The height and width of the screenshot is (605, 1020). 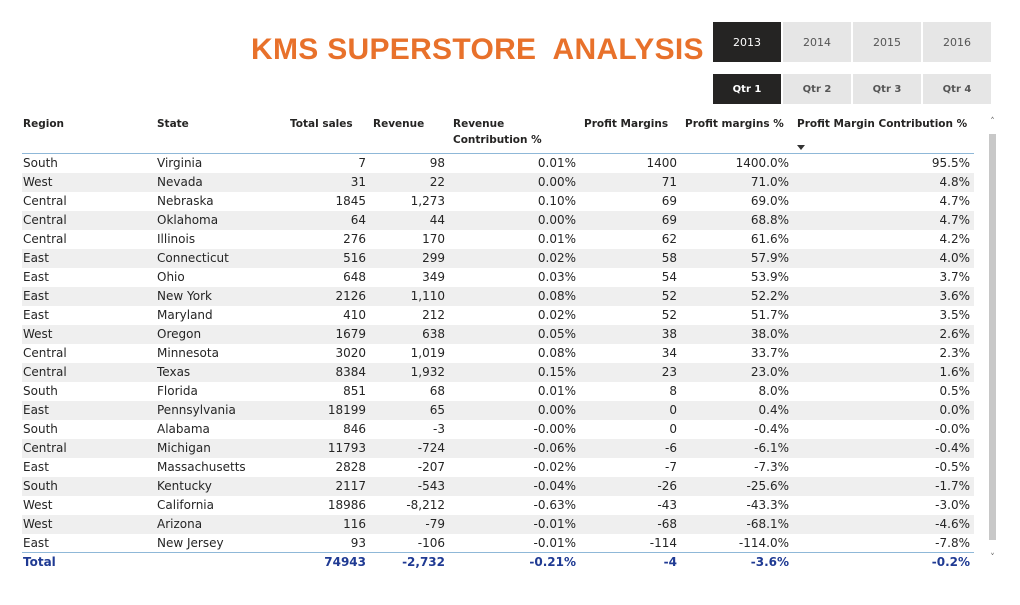 What do you see at coordinates (177, 391) in the screenshot?
I see `cell-state: Florida` at bounding box center [177, 391].